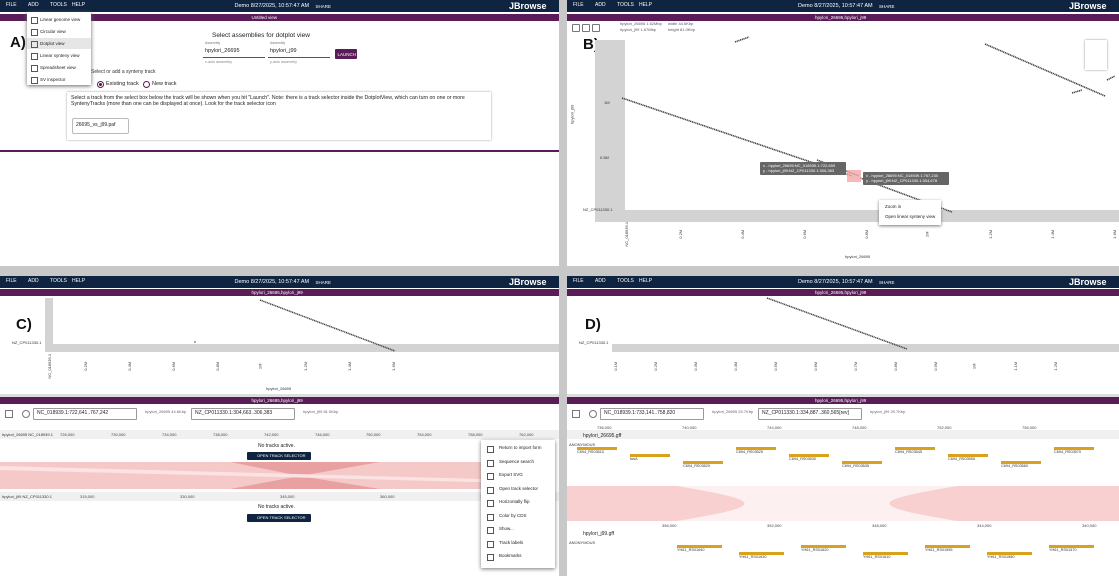 This screenshot has width=1119, height=576. I want to click on ruler-label: 356,000, so click(669, 525).